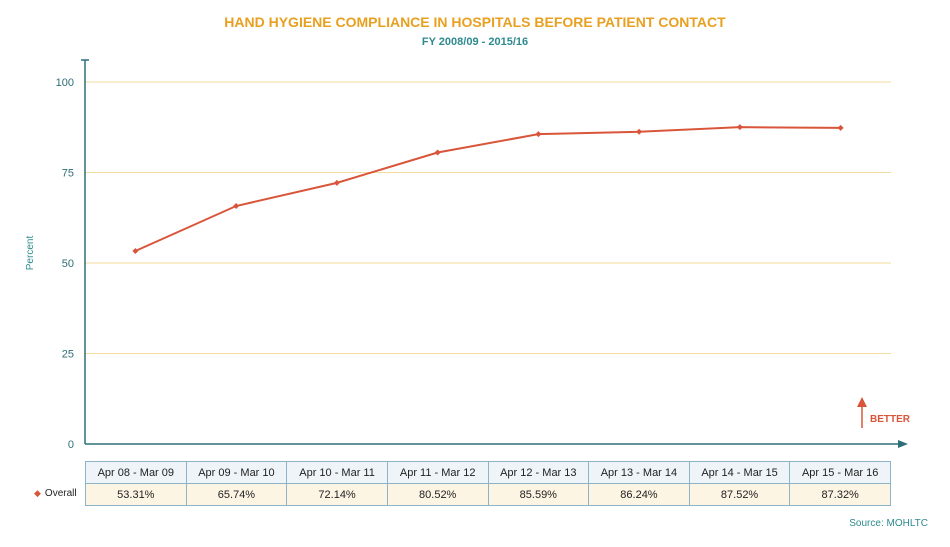 This screenshot has height=547, width=950. What do you see at coordinates (337, 472) in the screenshot?
I see `table-header-cell: Apr 10 - Mar 11` at bounding box center [337, 472].